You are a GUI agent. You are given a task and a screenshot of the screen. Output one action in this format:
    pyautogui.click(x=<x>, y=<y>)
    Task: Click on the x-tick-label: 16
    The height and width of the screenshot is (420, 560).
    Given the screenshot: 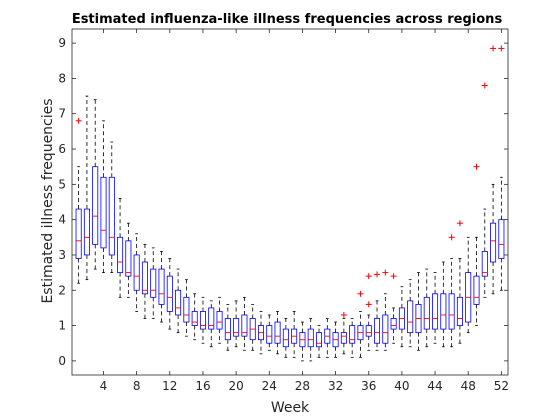 What is the action you would take?
    pyautogui.click(x=202, y=386)
    